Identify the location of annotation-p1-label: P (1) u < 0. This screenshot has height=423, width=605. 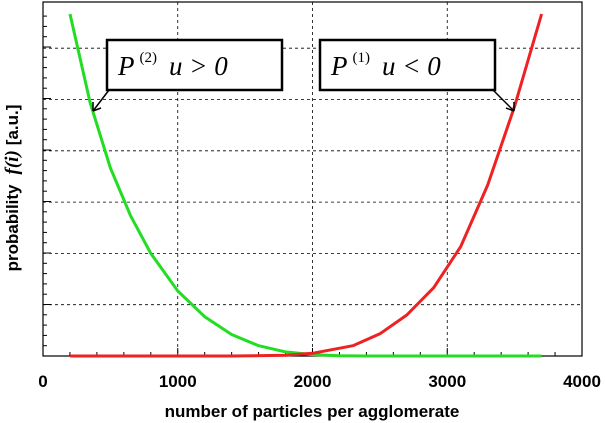
(385, 65).